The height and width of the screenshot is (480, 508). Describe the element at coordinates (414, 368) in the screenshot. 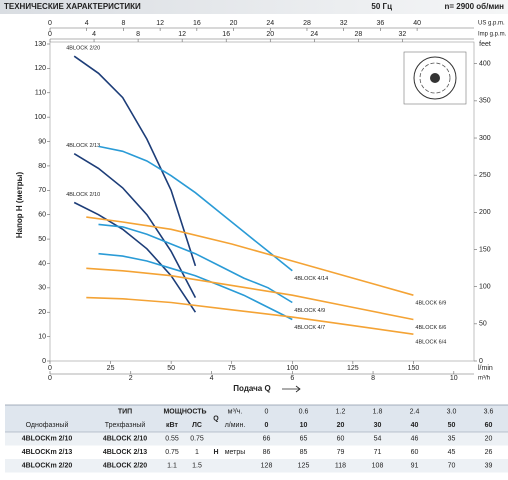

I see `x-tick-label: 150` at that location.